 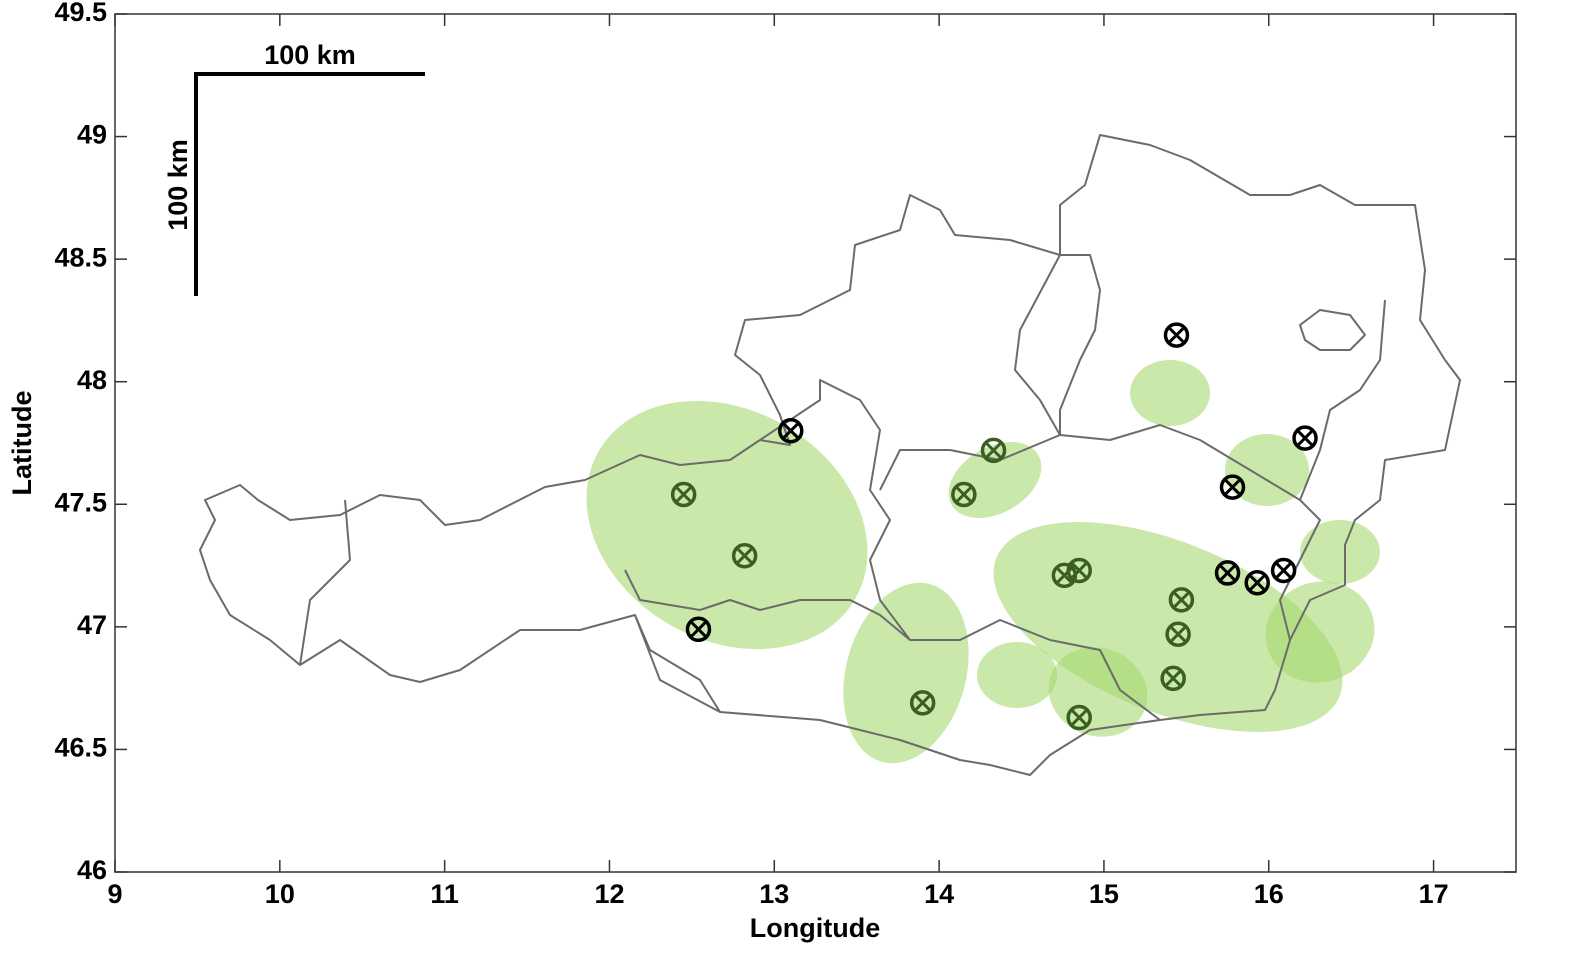 I want to click on y-tick-label: 48, so click(x=92, y=380).